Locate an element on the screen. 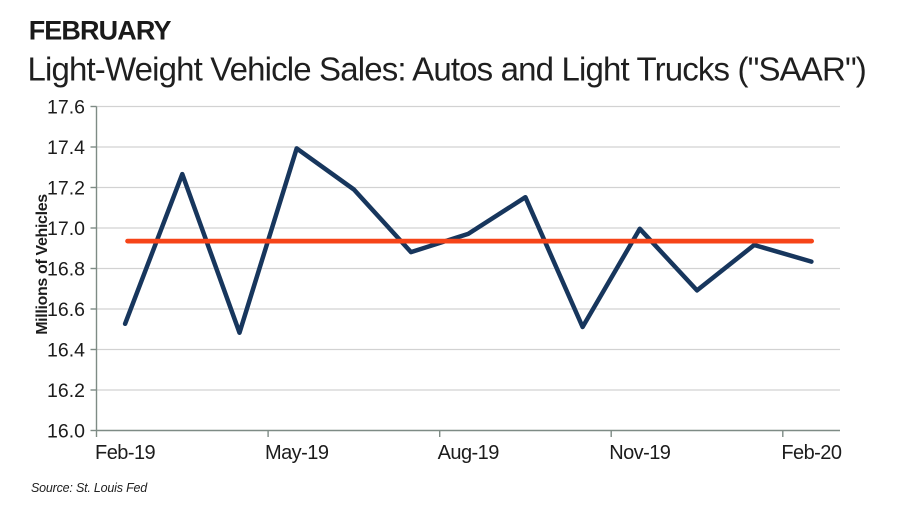 The width and height of the screenshot is (900, 512). svg-text: 16.4 is located at coordinates (66, 351).